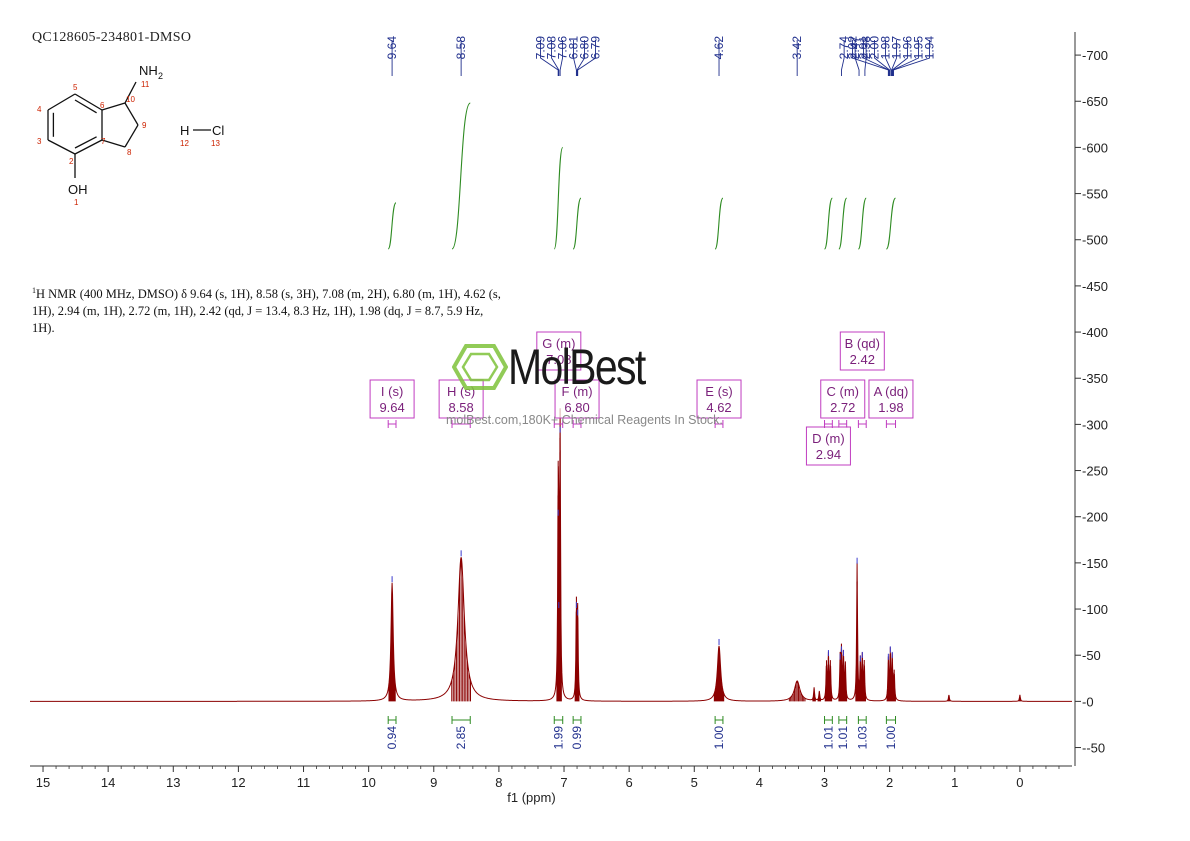 The height and width of the screenshot is (841, 1190). Describe the element at coordinates (558, 738) in the screenshot. I see `integral-value: 1.99` at that location.